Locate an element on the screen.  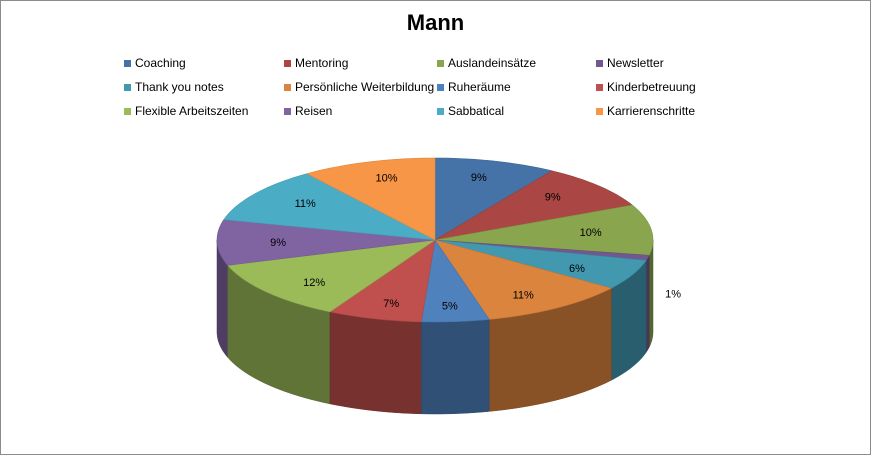
slice-label: 5% is located at coordinates (450, 306).